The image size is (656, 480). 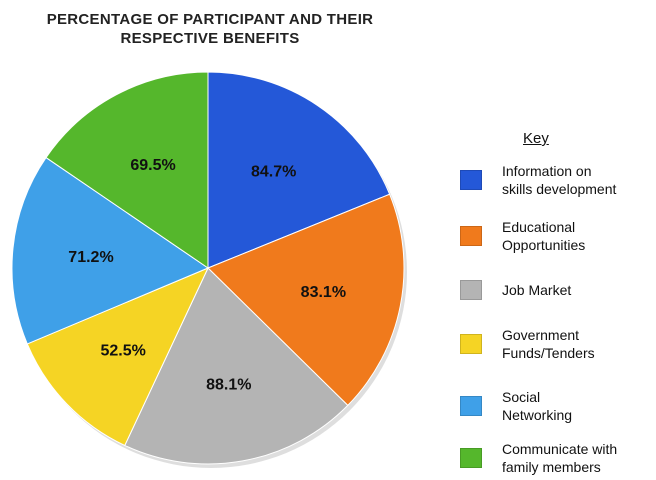 What do you see at coordinates (521, 397) in the screenshot?
I see `legend-label-line: Social` at bounding box center [521, 397].